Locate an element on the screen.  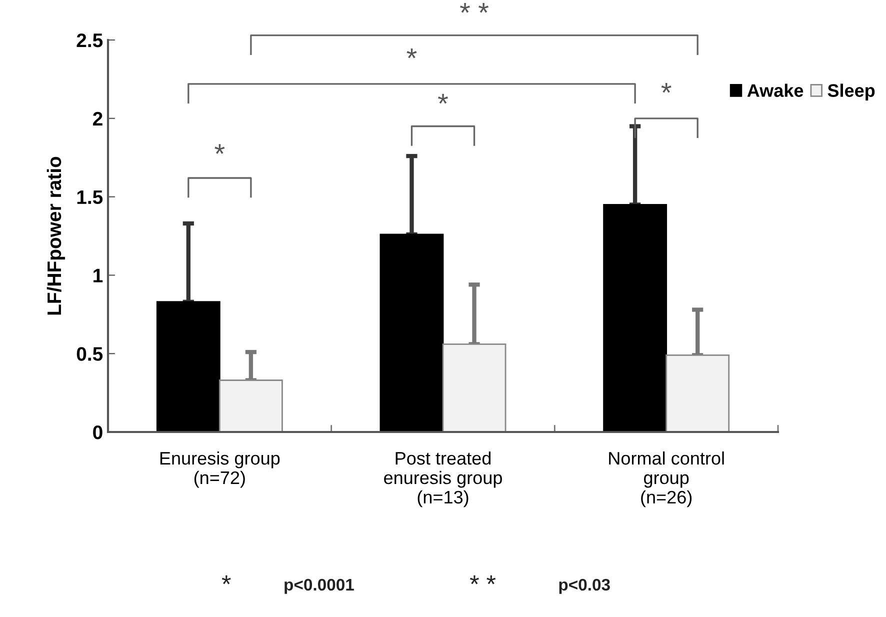
x-tick-label: Post treated enuresis group (n=13) is located at coordinates (443, 479).